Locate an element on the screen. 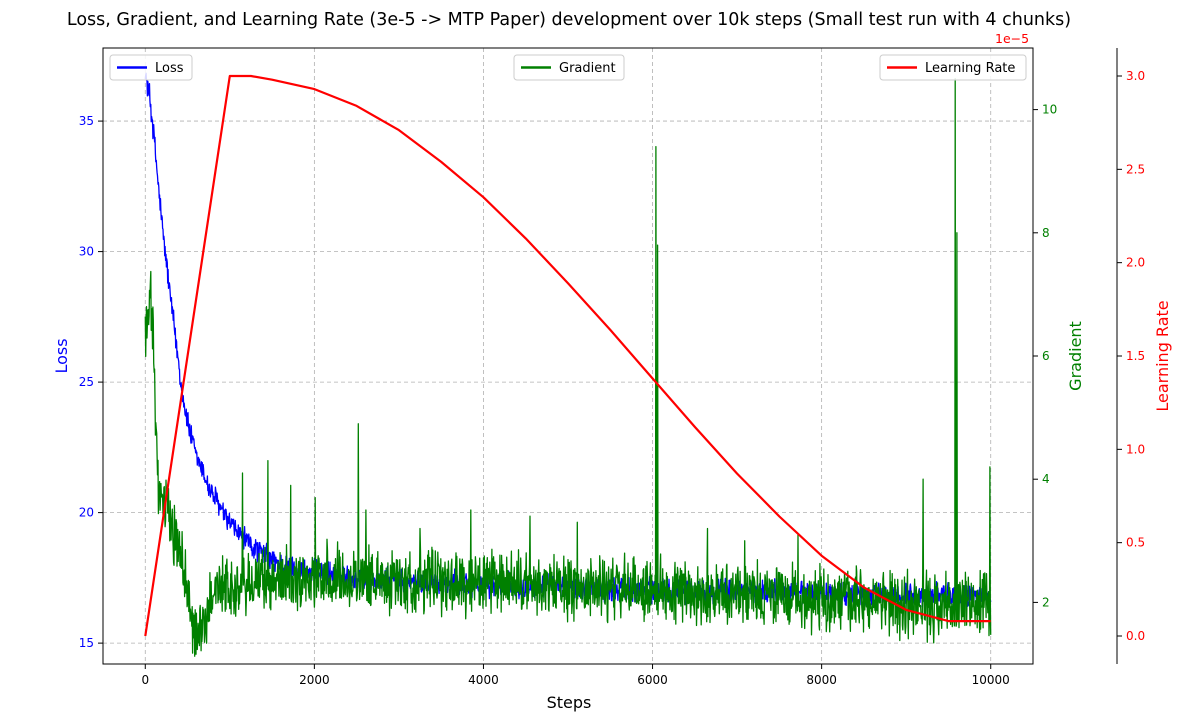 This screenshot has height=721, width=1182. gradient-tick-label: 4 is located at coordinates (1046, 479).